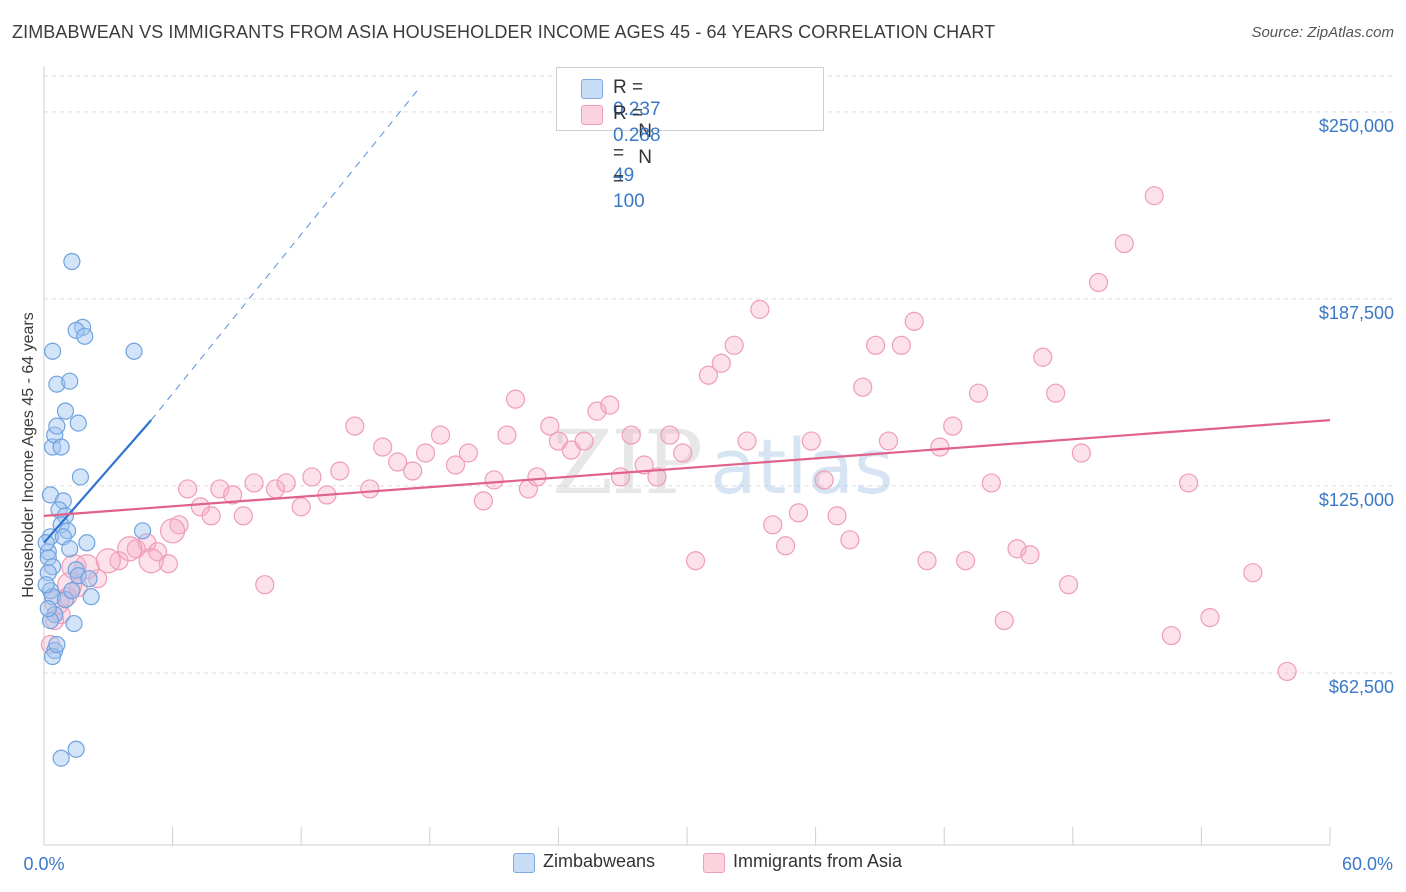 The image size is (1406, 892). I want to click on bottom-legend-label: Zimbabweans, so click(599, 861).